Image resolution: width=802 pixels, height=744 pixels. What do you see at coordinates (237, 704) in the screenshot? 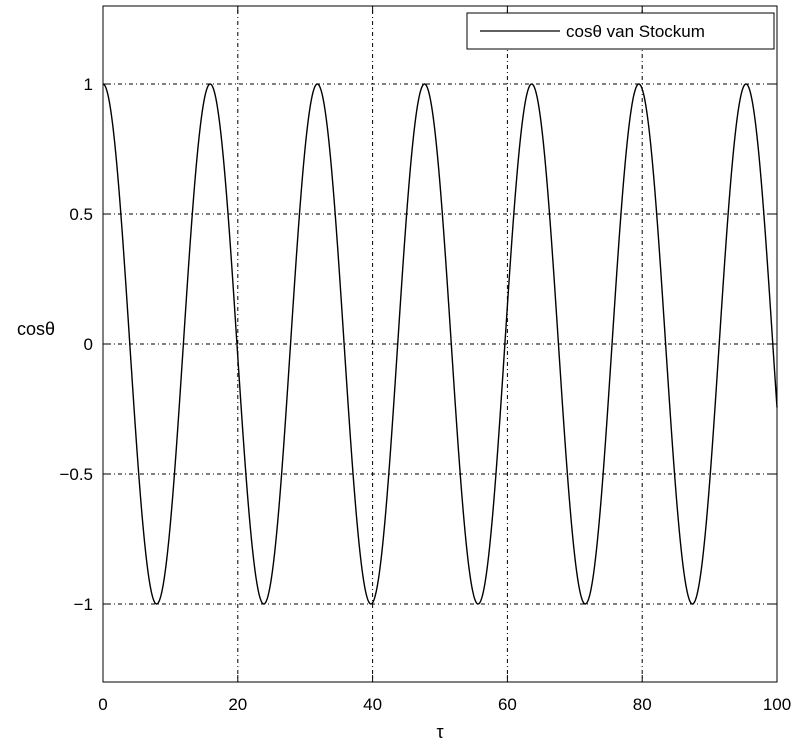
I see `x-tick-label: 20` at bounding box center [237, 704].